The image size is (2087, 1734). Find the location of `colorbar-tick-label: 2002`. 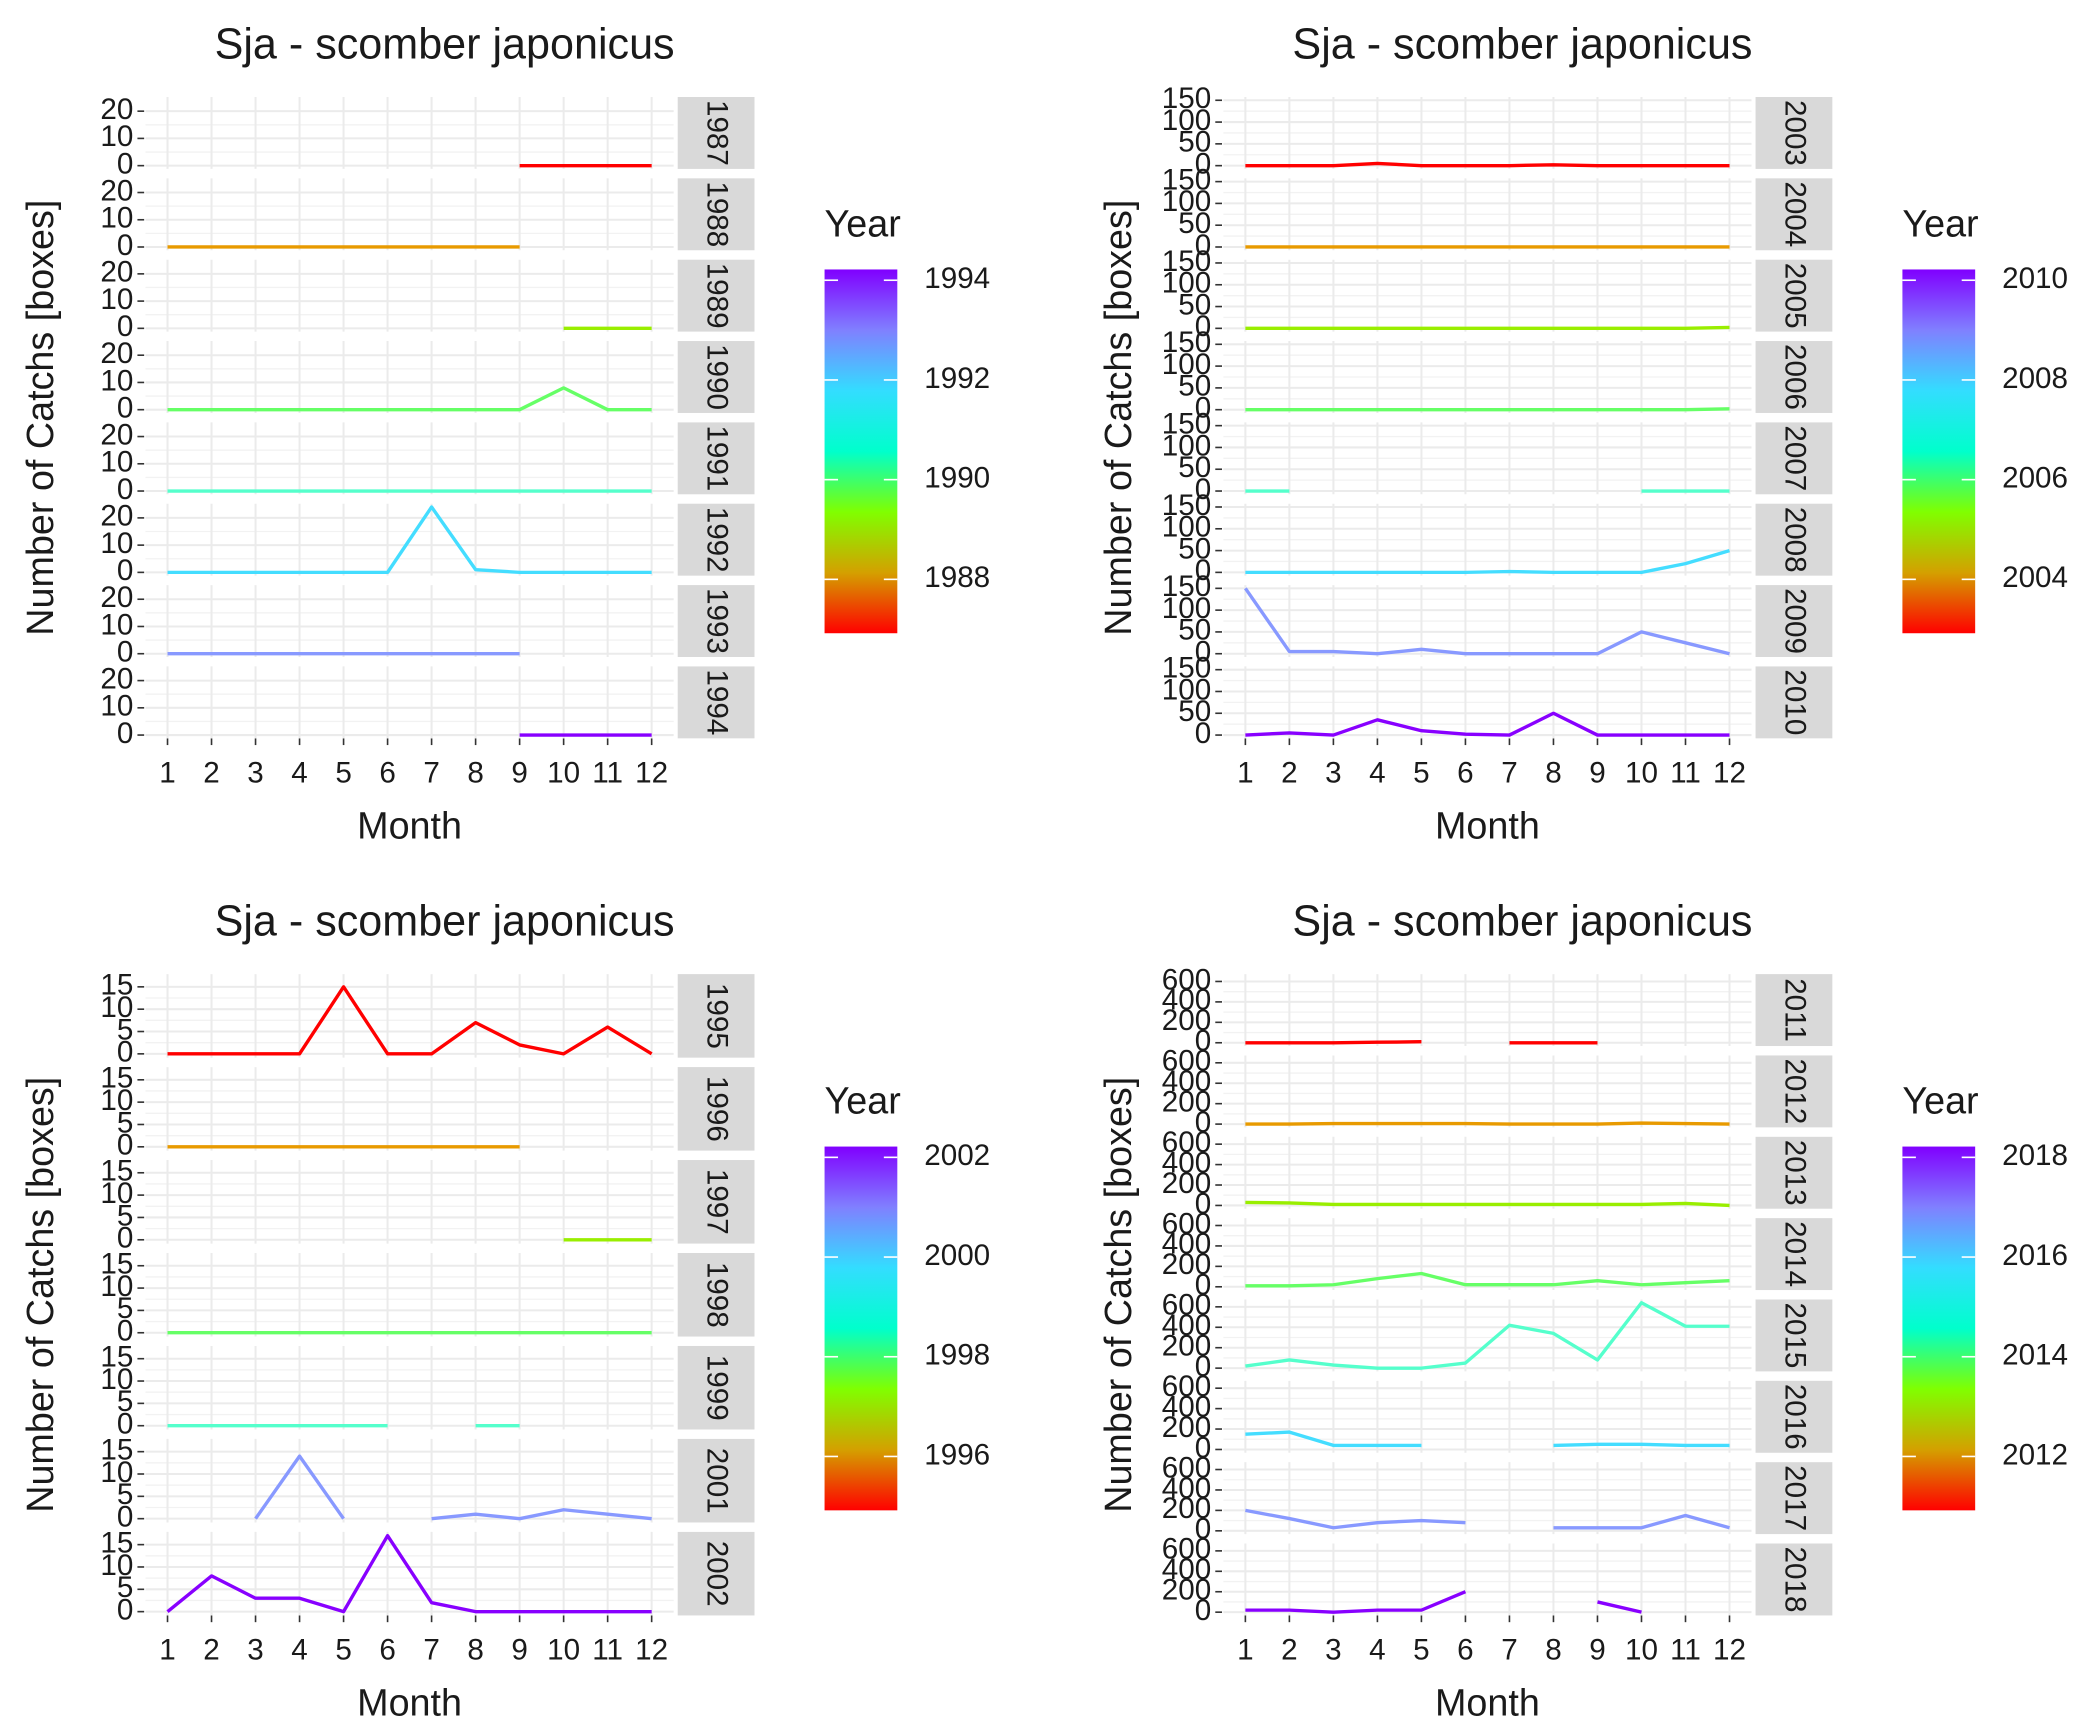

colorbar-tick-label: 2002 is located at coordinates (957, 1155).